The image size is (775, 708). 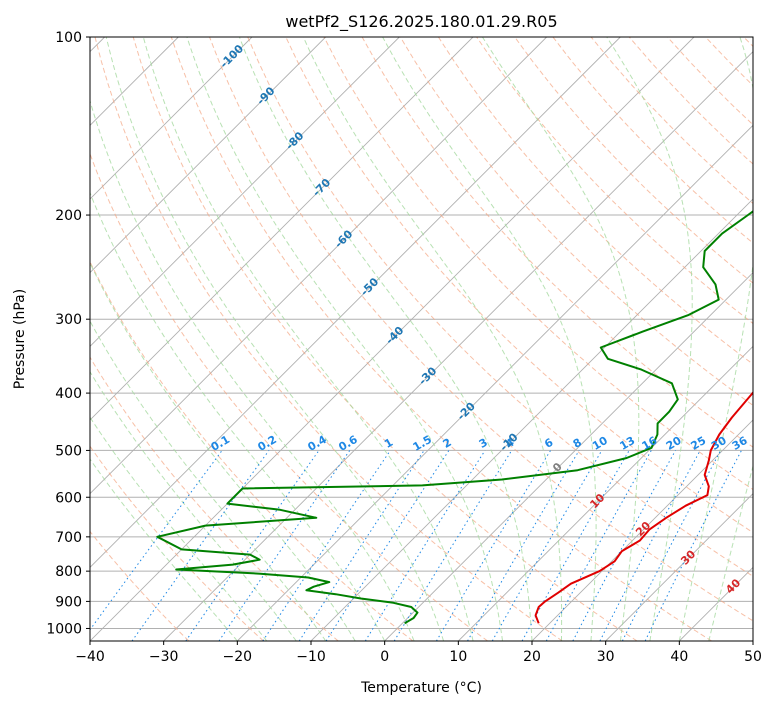 I want to click on chart-title: wetPf2_S126.2025.180.01.29.R05, so click(x=421, y=22).